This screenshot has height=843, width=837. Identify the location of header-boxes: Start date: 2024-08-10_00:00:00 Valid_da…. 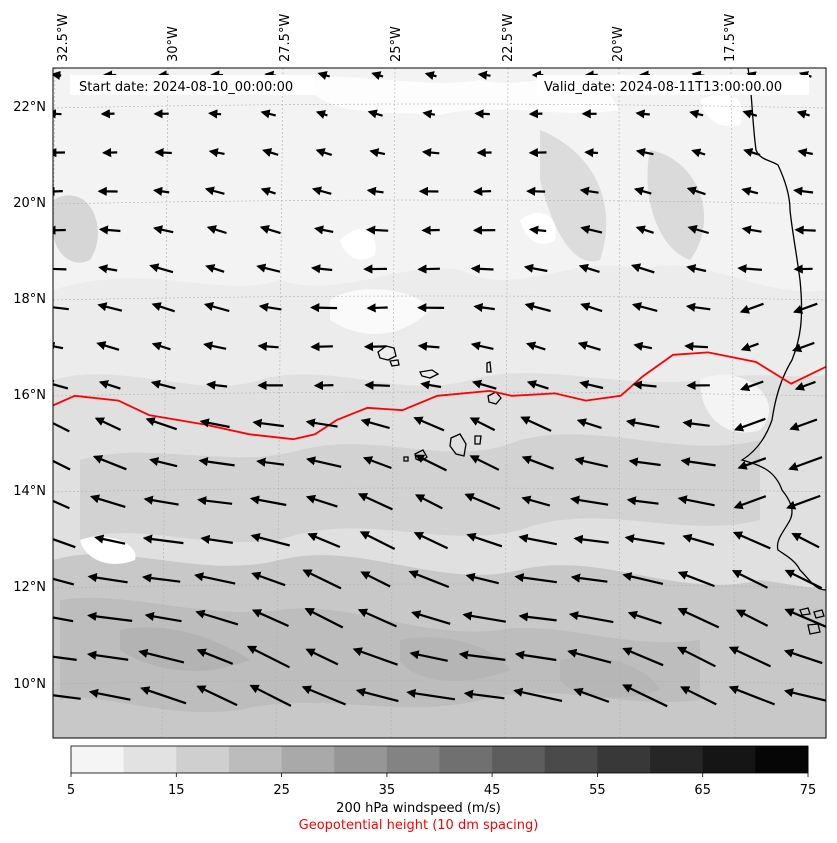
(439, 85).